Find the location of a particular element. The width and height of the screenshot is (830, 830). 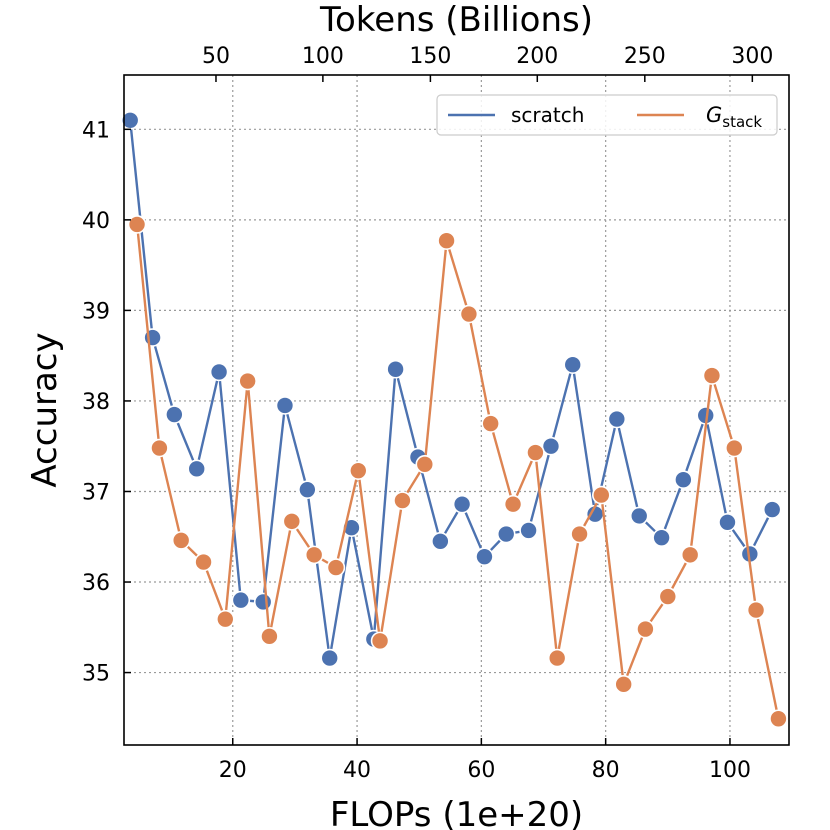

y-tick-label: 37 is located at coordinates (96, 492).